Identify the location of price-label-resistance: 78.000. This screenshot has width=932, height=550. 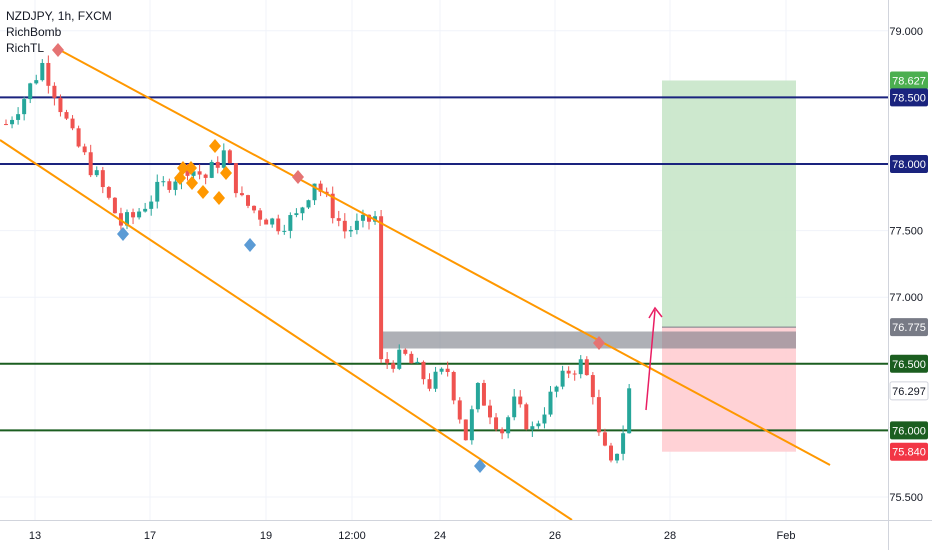
(909, 164).